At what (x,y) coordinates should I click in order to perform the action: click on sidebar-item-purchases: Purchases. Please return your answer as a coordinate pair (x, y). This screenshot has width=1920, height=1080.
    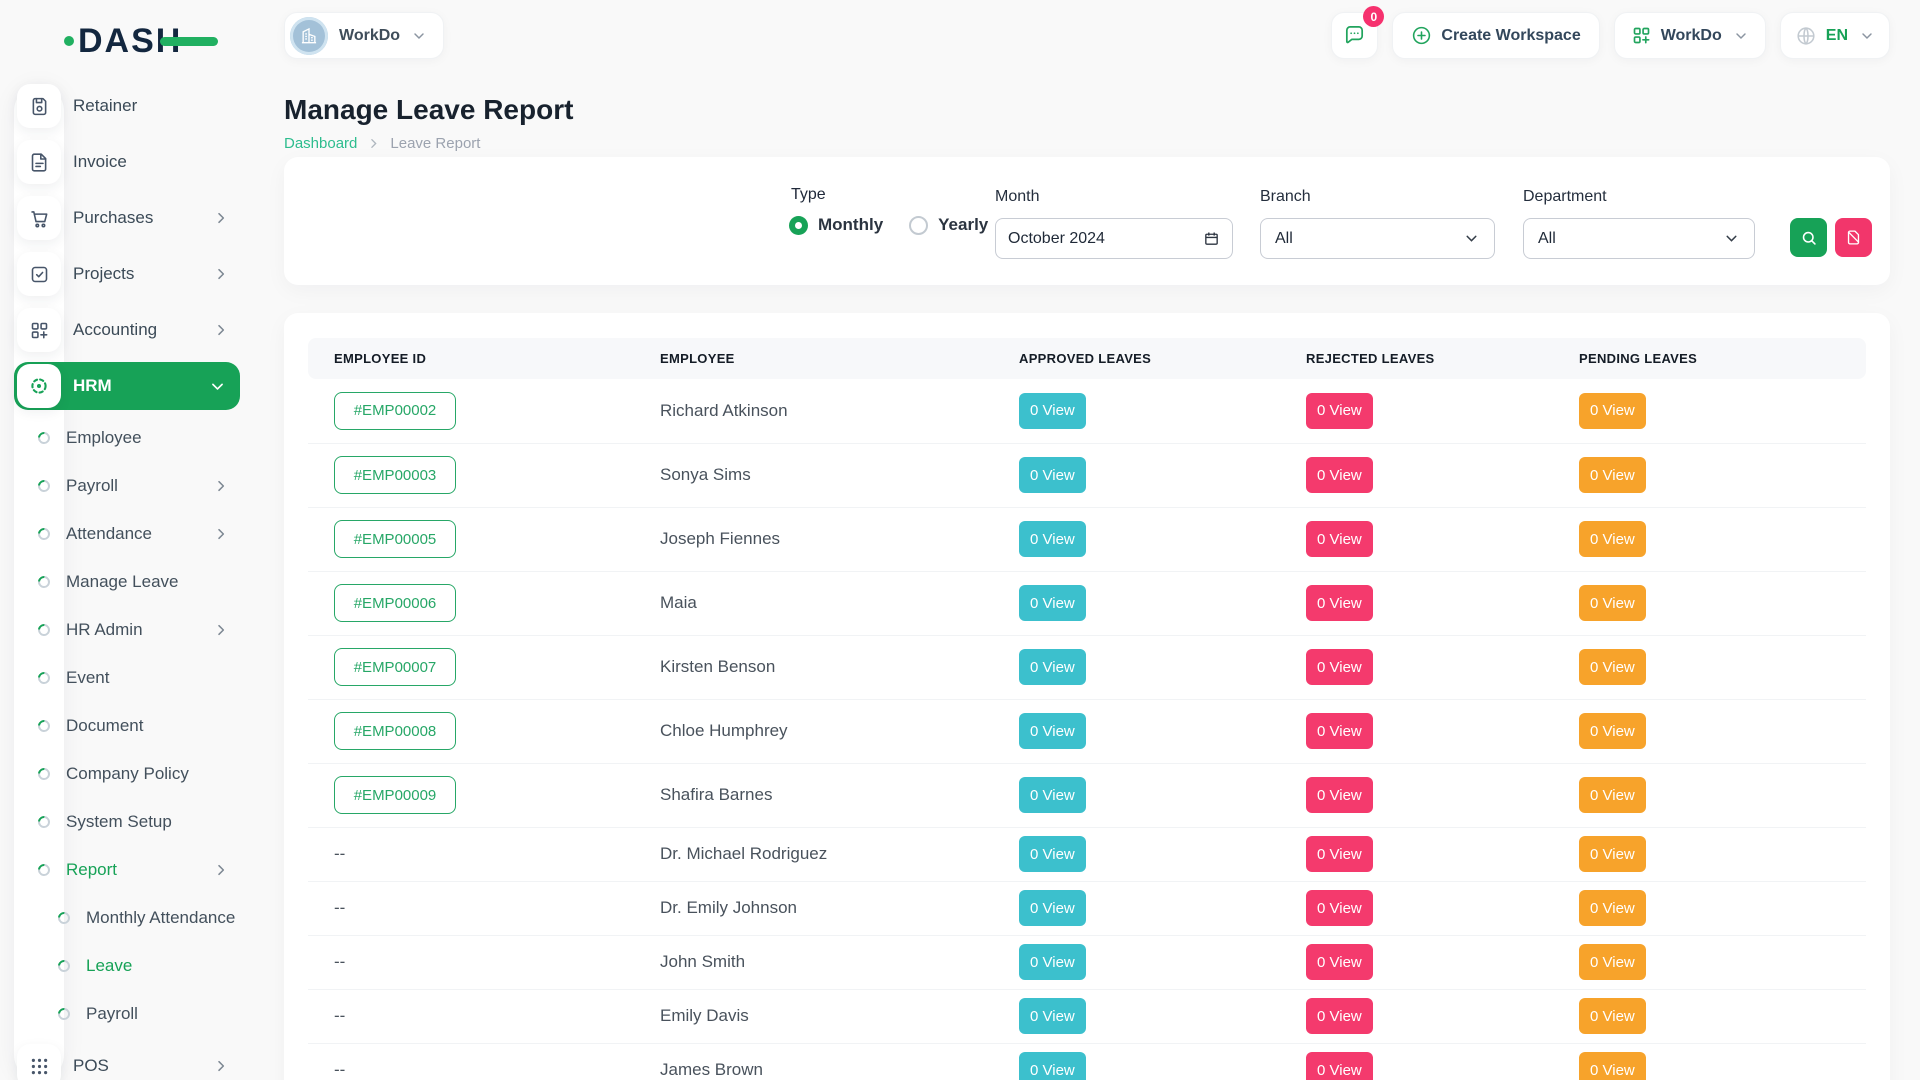
    Looking at the image, I should click on (127, 218).